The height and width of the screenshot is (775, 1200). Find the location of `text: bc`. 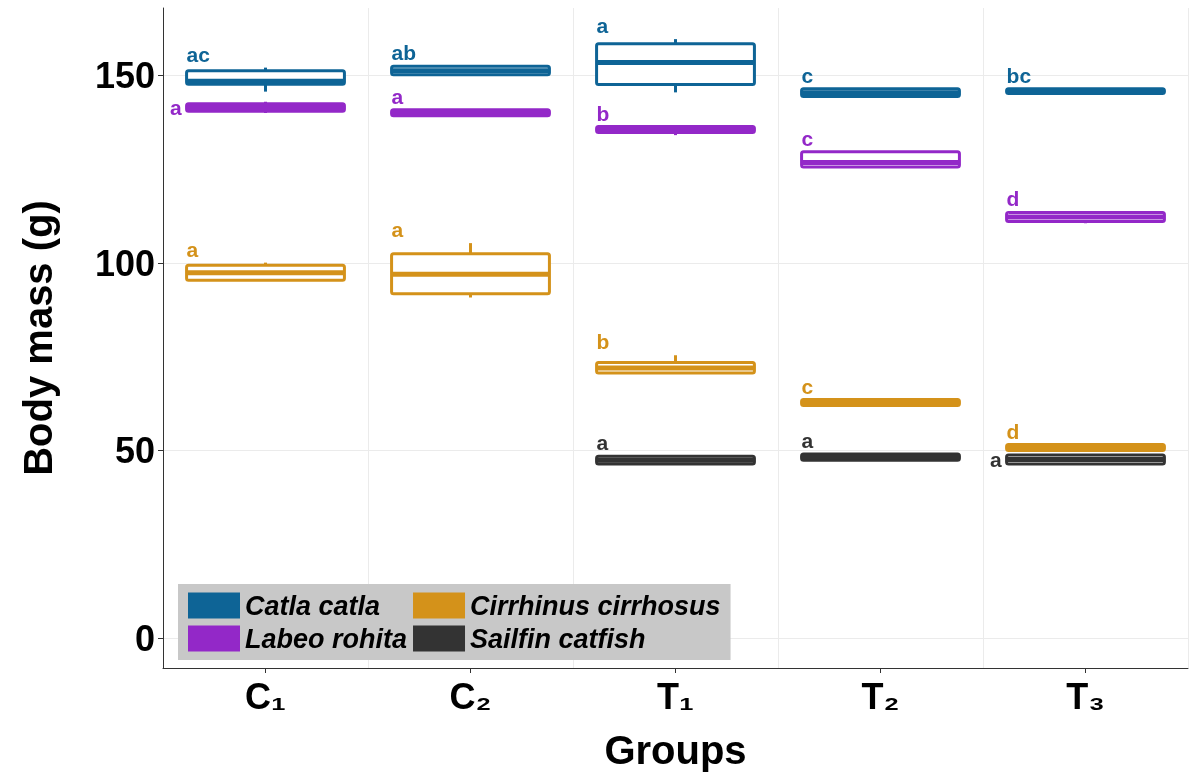

text: bc is located at coordinates (1019, 75).